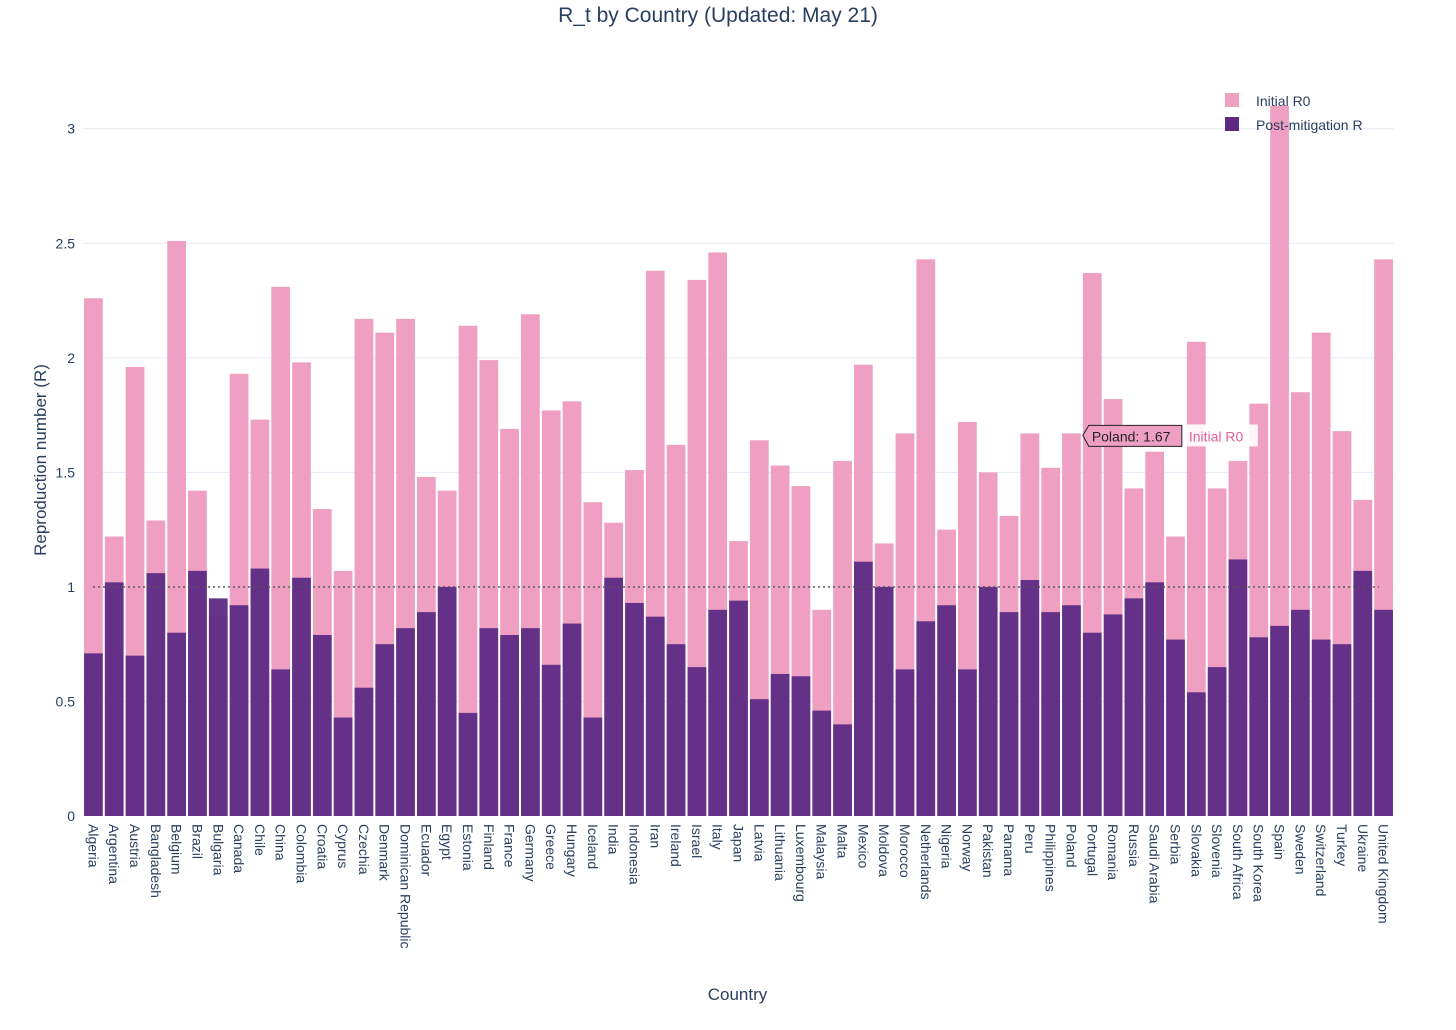 This screenshot has width=1456, height=1030. I want to click on y-tick-label: 3, so click(71, 129).